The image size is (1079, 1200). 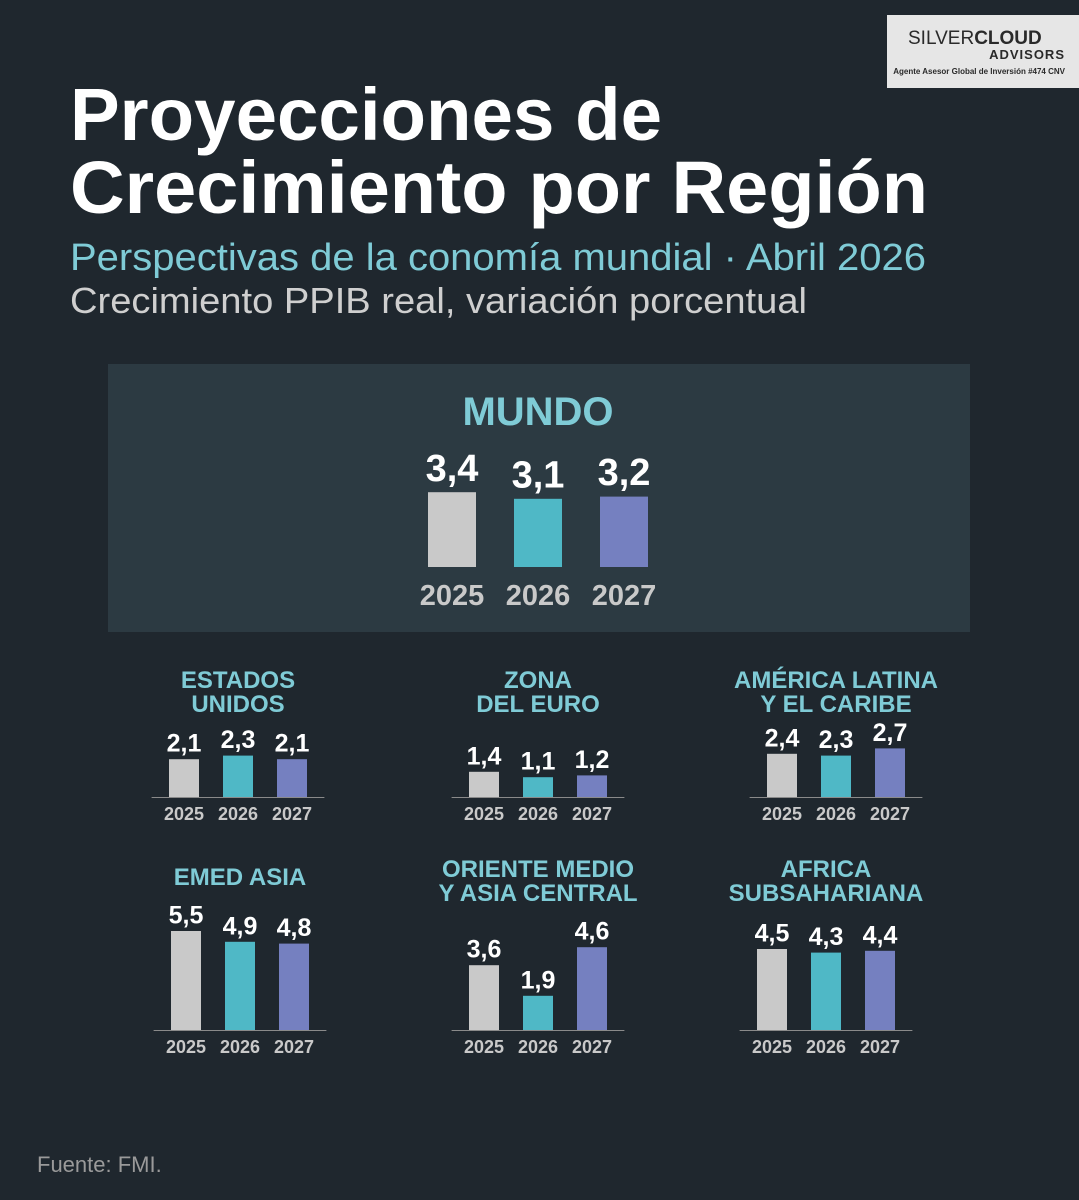 What do you see at coordinates (538, 869) in the screenshot?
I see `chart-title: ORIENTE MEDIO` at bounding box center [538, 869].